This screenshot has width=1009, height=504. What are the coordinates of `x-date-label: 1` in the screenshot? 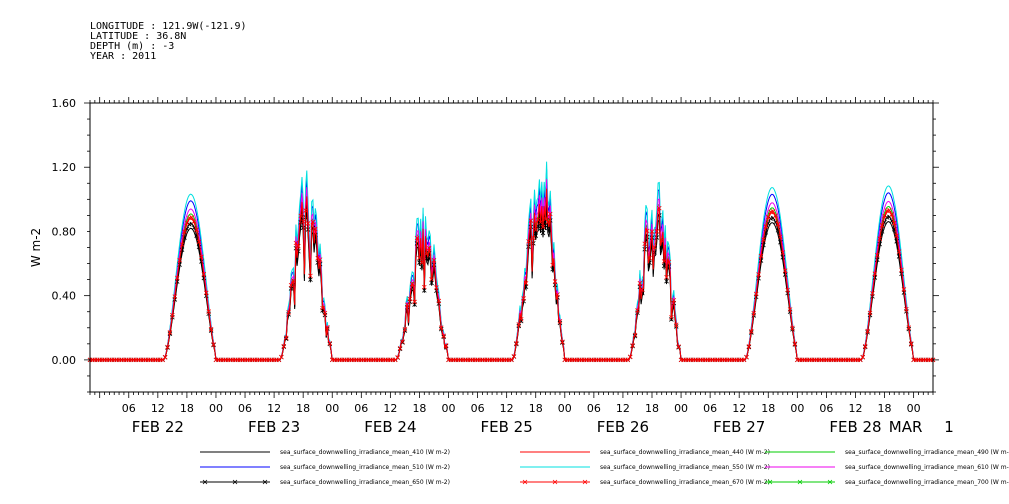 It's located at (949, 427).